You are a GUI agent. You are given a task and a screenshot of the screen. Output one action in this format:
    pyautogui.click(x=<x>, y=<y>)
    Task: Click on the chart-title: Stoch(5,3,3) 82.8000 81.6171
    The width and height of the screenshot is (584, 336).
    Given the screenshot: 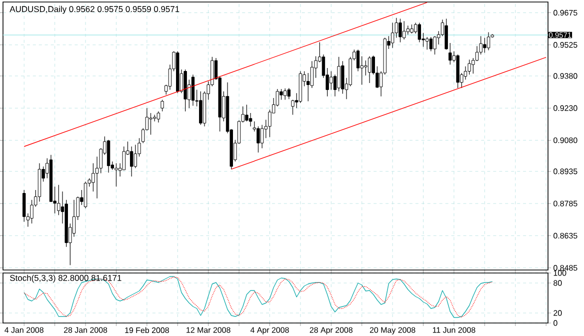 What is the action you would take?
    pyautogui.click(x=66, y=278)
    